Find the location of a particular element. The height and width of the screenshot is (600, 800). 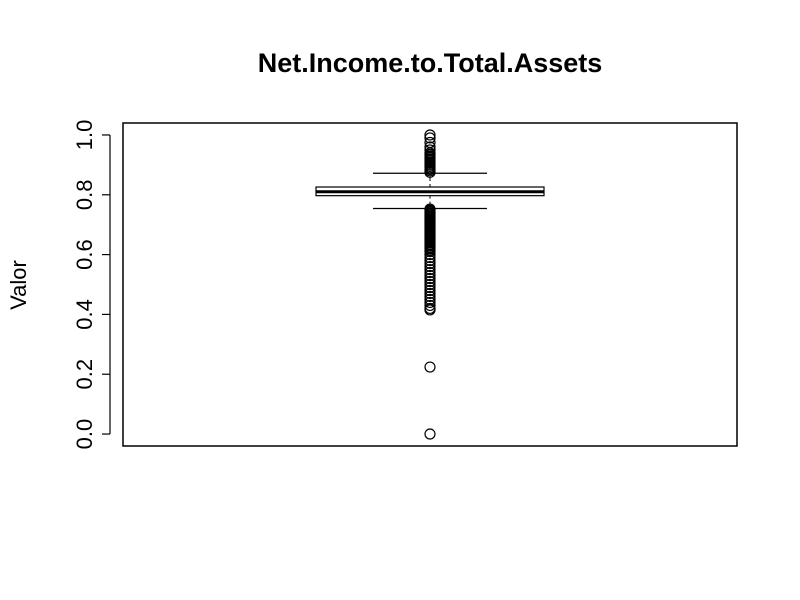

chart-title: Net.Income.to.Total.Assets is located at coordinates (430, 63).